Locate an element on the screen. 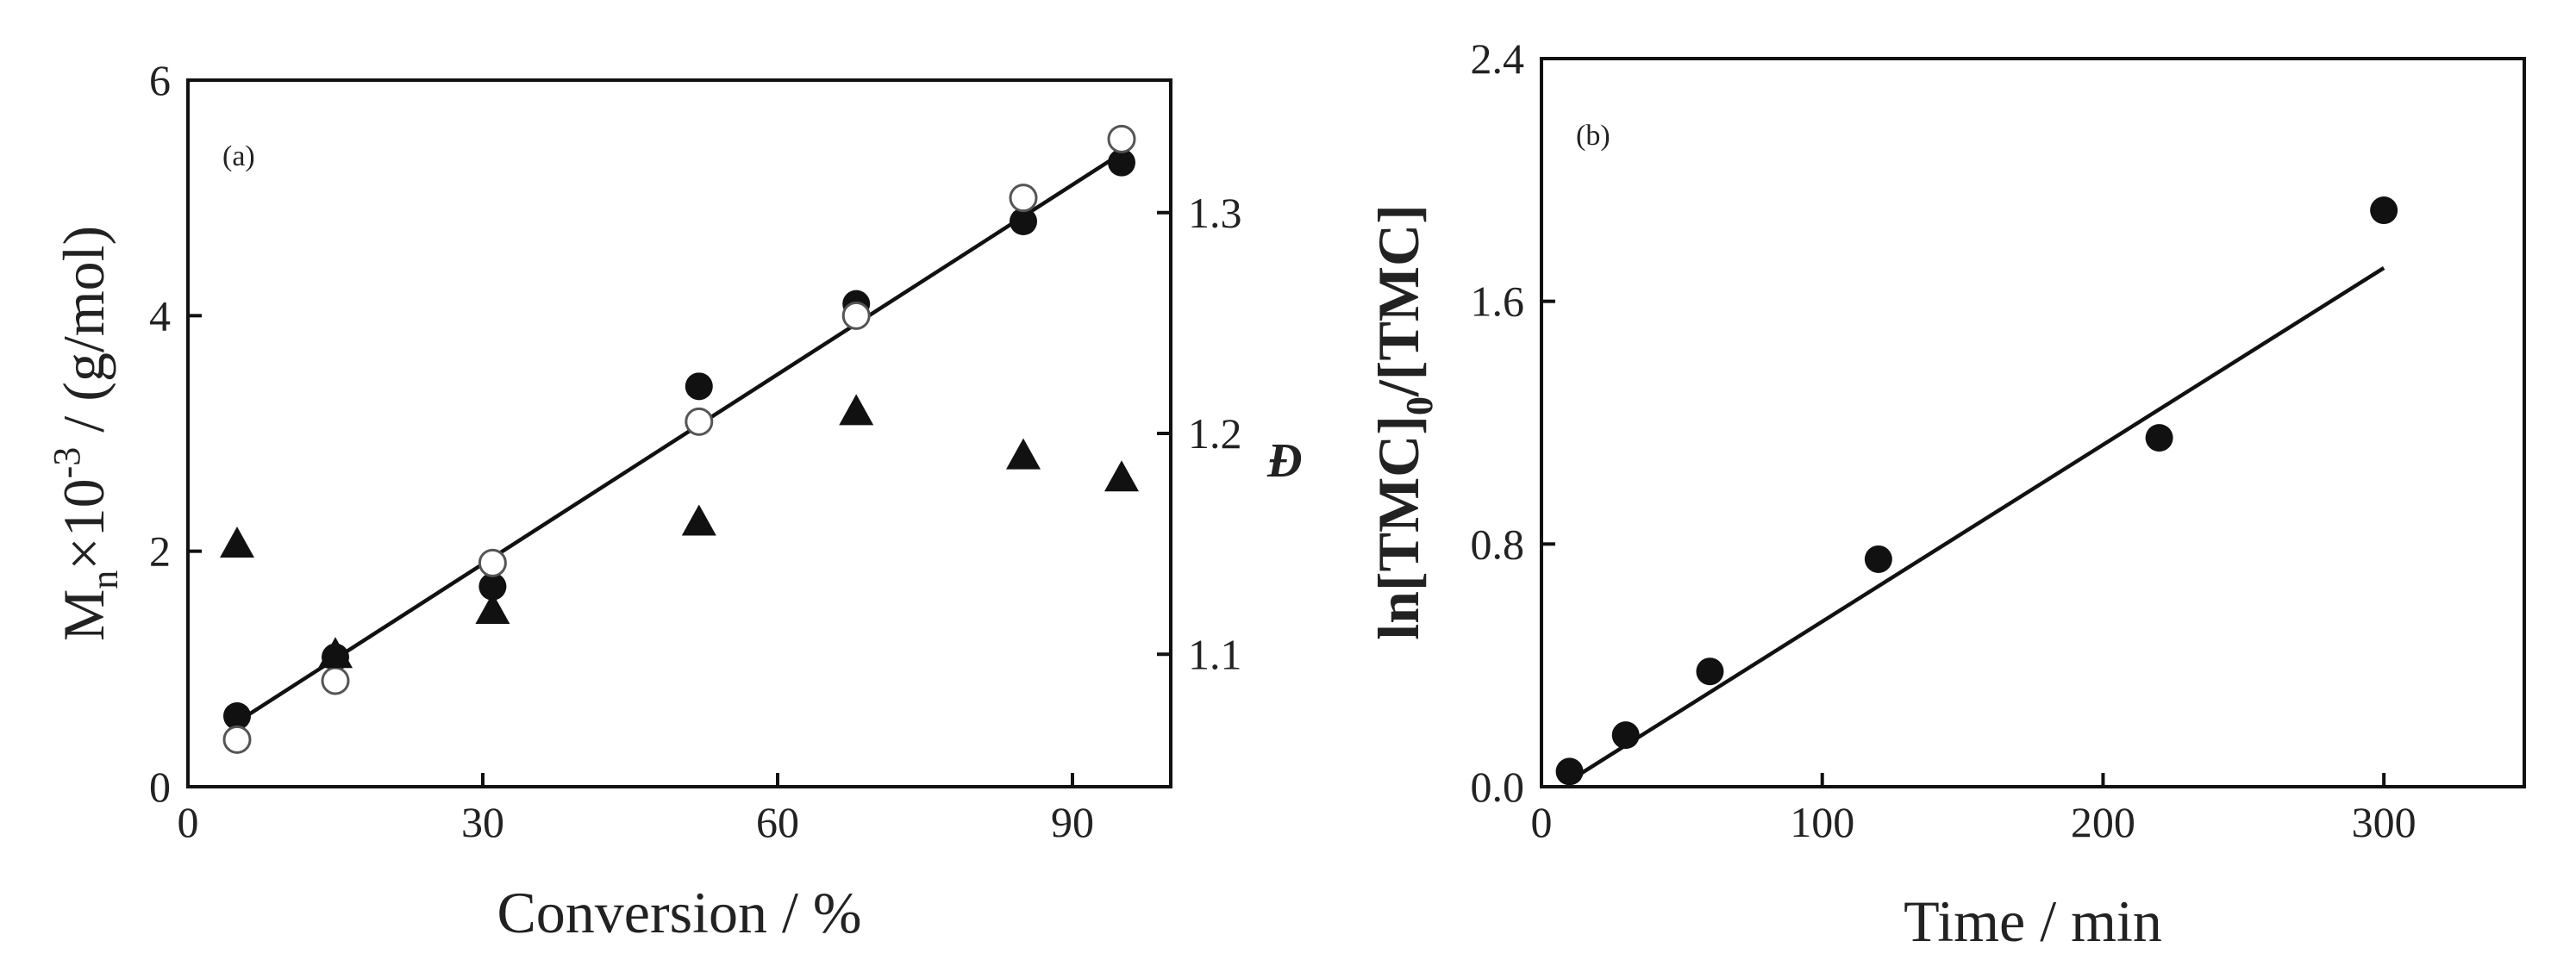  y-title-main-b: ln[TMC] is located at coordinates (1398, 527).